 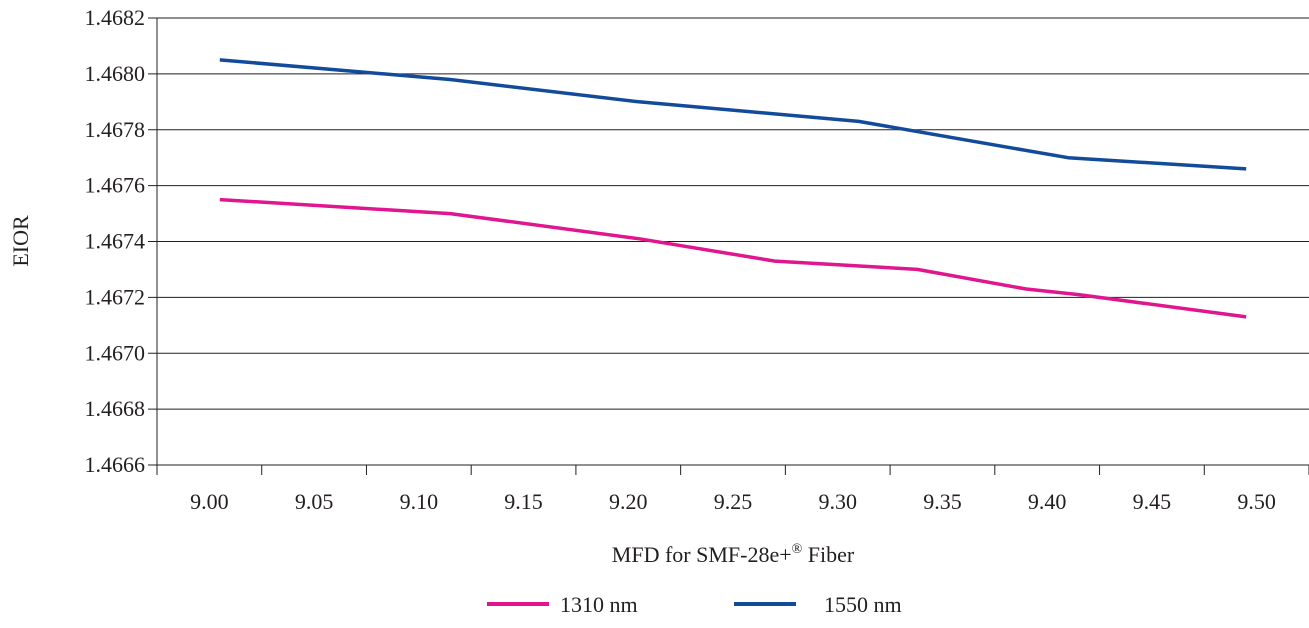 What do you see at coordinates (599, 604) in the screenshot?
I see `legend-label: 1310 nm` at bounding box center [599, 604].